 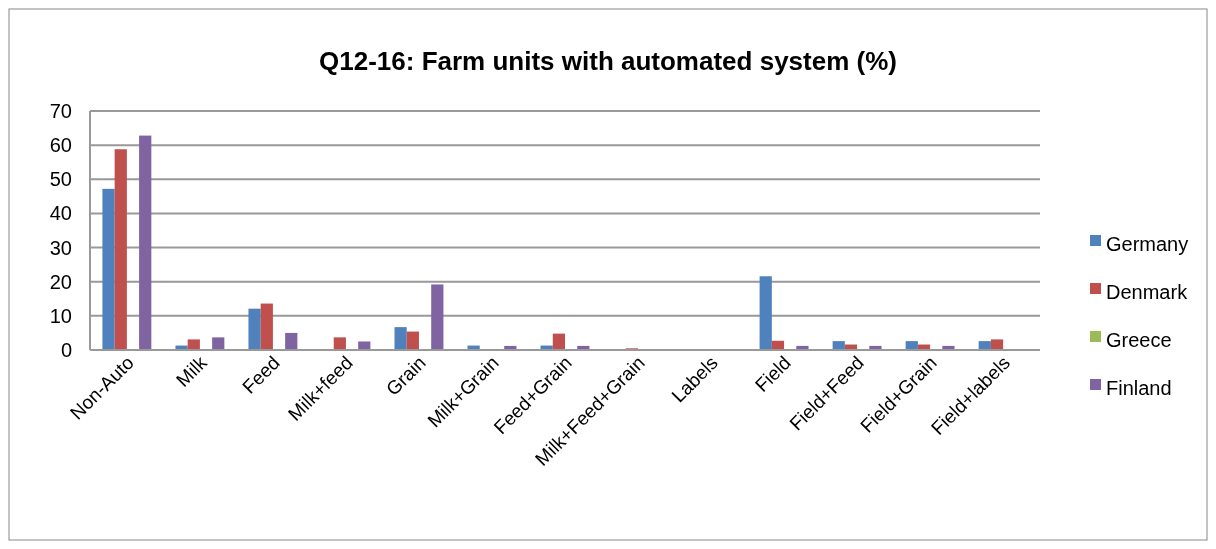 What do you see at coordinates (60, 213) in the screenshot?
I see `y-tick-label: 40` at bounding box center [60, 213].